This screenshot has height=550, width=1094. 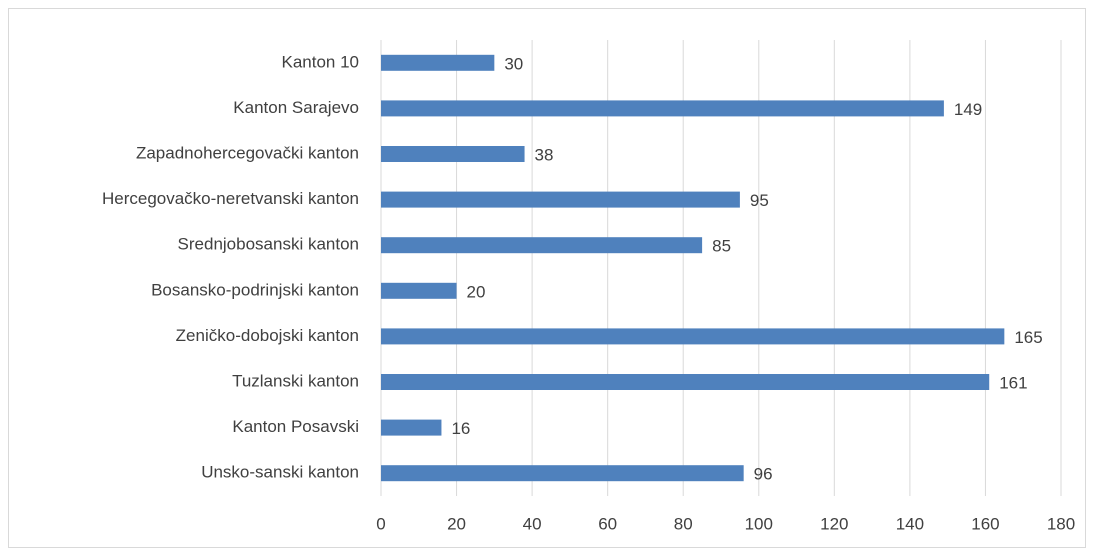 I want to click on x-tick-label: 60, so click(x=607, y=523).